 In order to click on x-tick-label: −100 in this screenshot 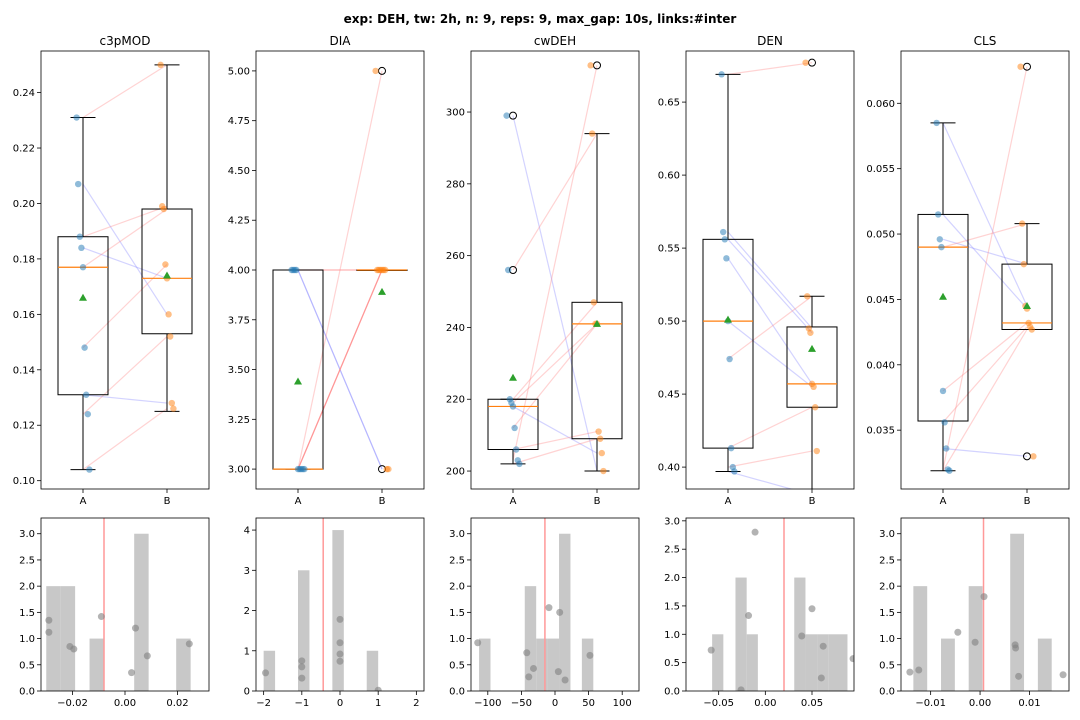, I will do `click(487, 703)`.